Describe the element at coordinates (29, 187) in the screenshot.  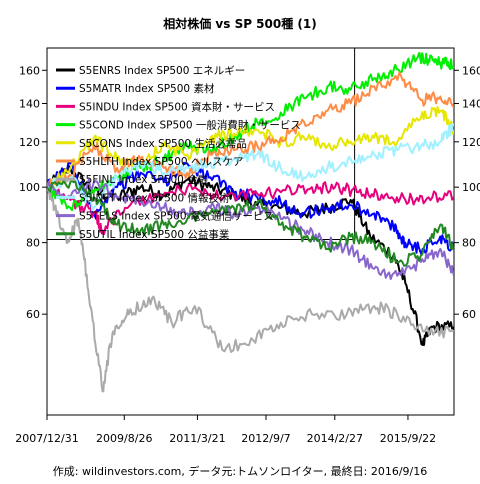
I see `y-tick-label-left: 100` at that location.